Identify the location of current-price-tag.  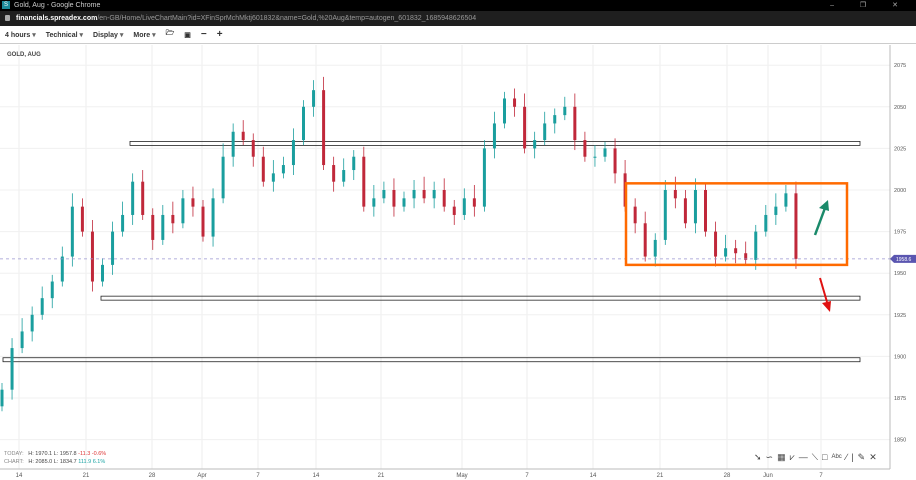
(903, 258).